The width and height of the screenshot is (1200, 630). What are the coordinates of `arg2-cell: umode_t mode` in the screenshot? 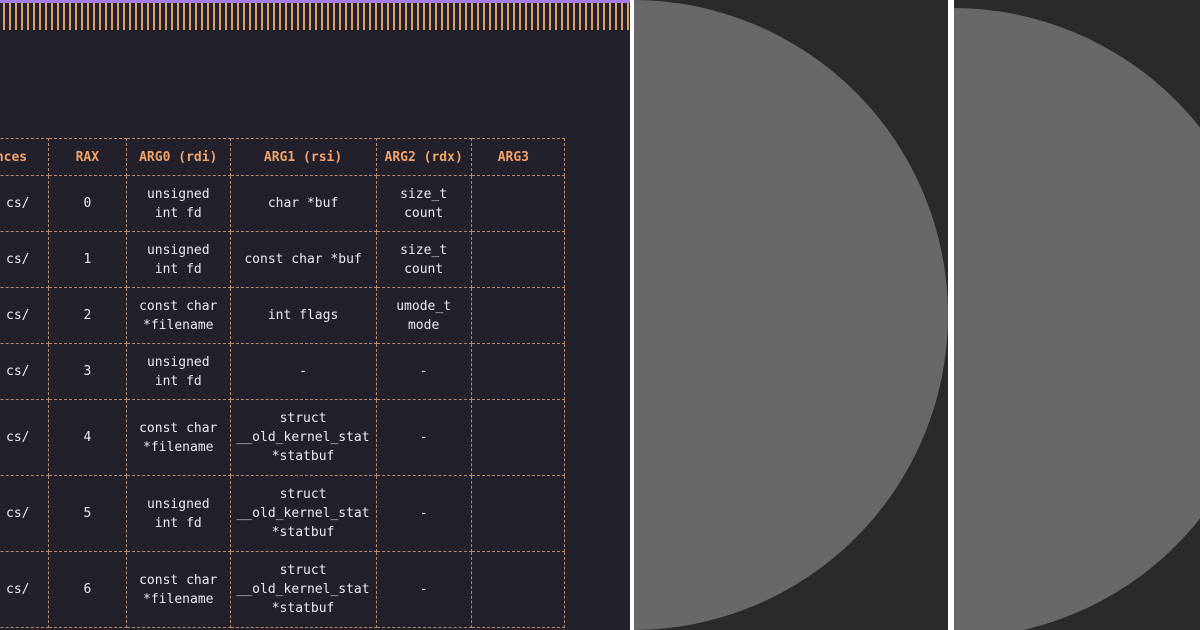 It's located at (423, 315).